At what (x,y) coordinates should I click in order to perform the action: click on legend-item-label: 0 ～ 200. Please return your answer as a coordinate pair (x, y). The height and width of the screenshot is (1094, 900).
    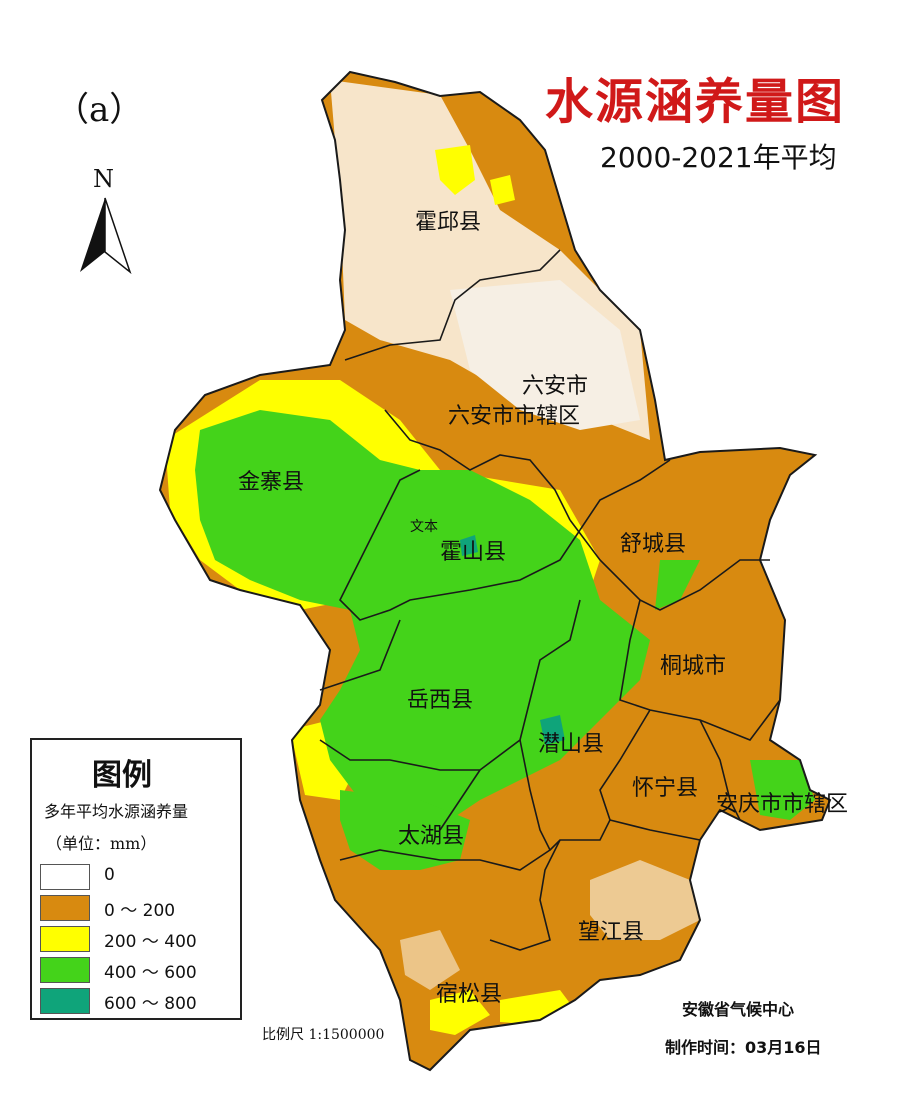
    Looking at the image, I should click on (140, 911).